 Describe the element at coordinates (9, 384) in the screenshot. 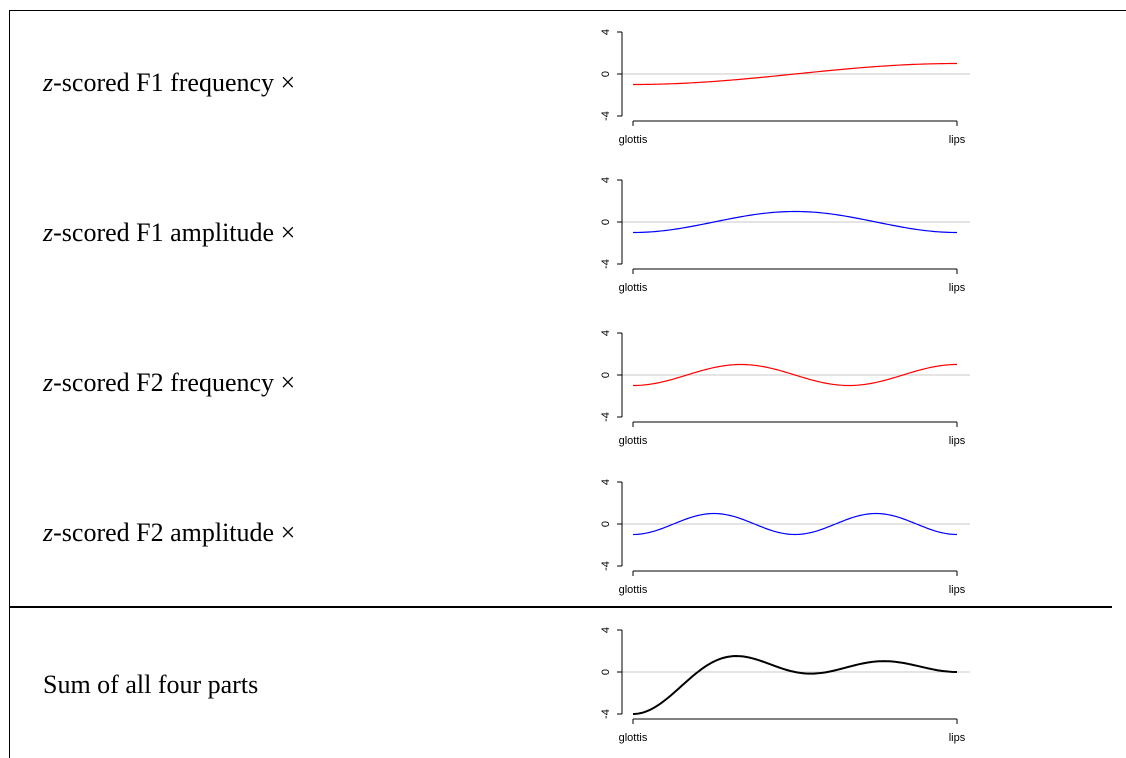

I see `frame-left-border` at that location.